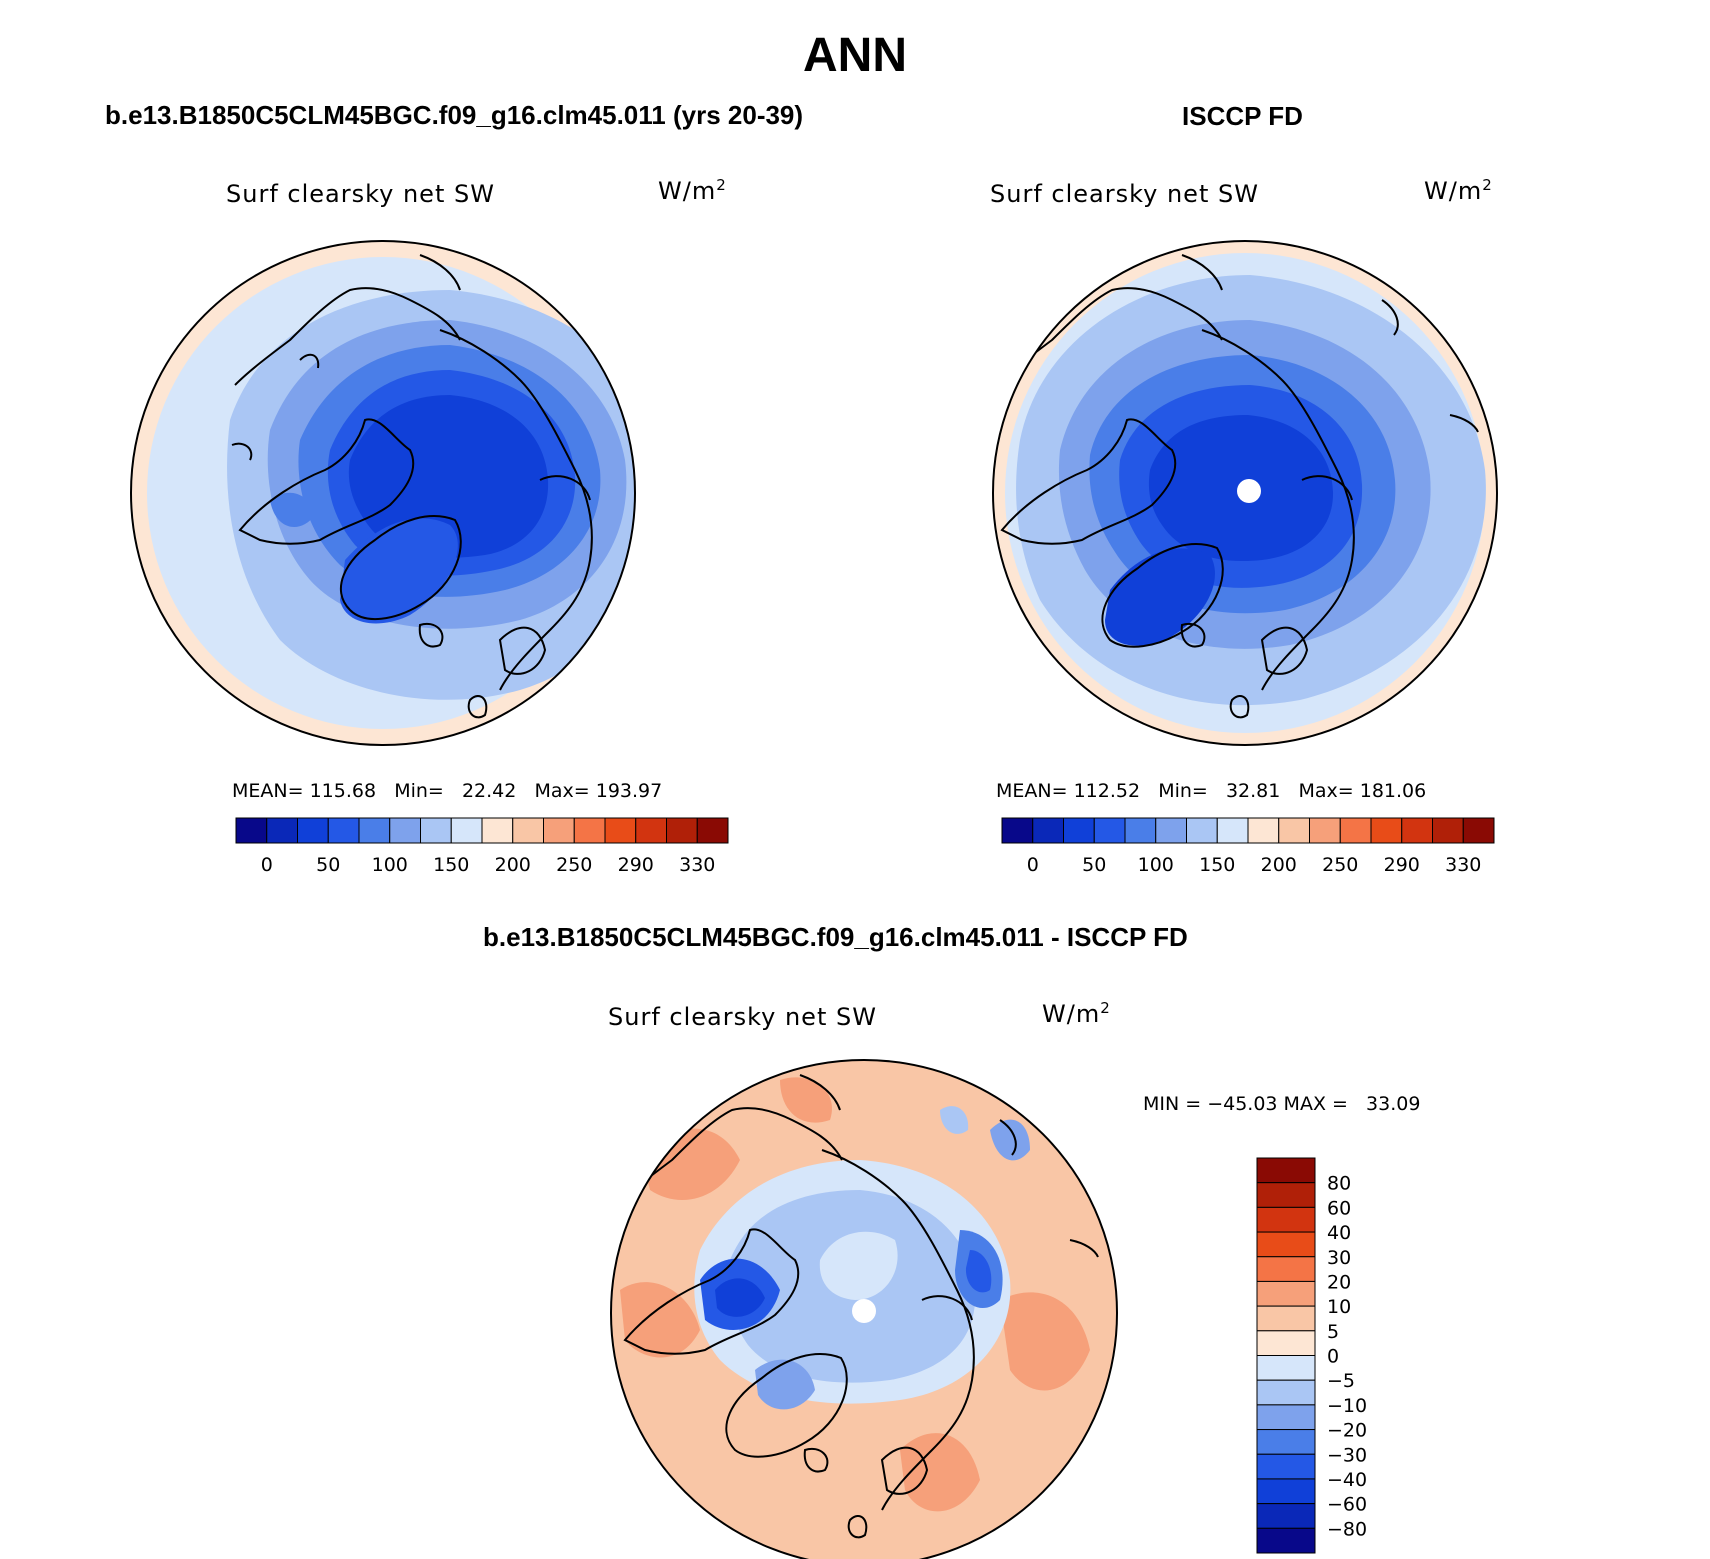 The image size is (1710, 1559). I want to click on panel3-variable-label: Surf clearsky net SW, so click(742, 1017).